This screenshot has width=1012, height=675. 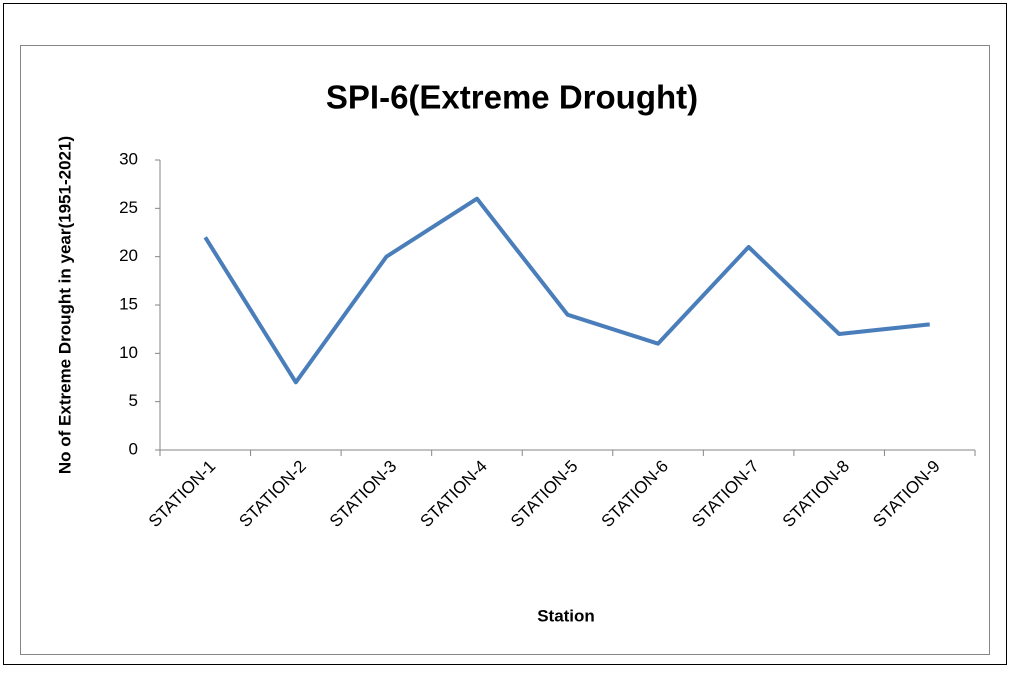 What do you see at coordinates (128, 255) in the screenshot?
I see `y-tick-label: 20` at bounding box center [128, 255].